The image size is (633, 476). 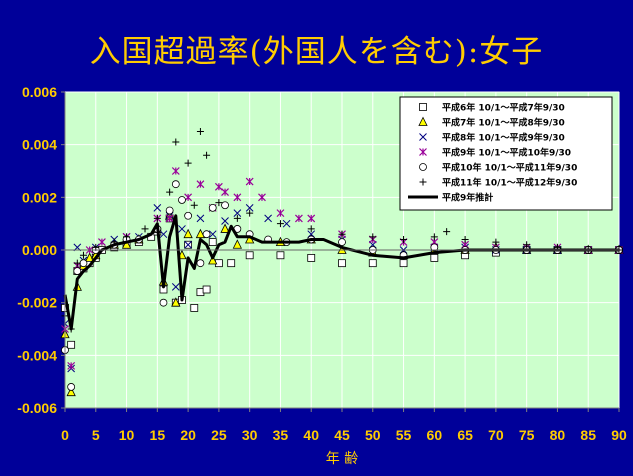 I want to click on legend-label: 平成6年 10/1～平成7年9/30, so click(x=503, y=108).